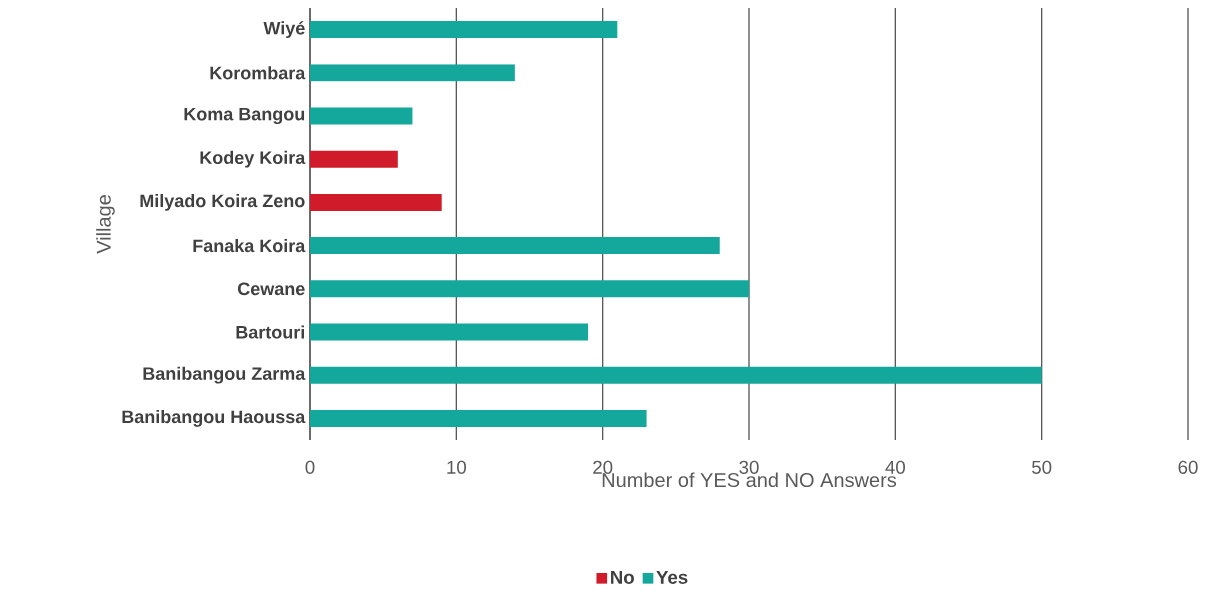  What do you see at coordinates (749, 467) in the screenshot?
I see `x-tick-label: 30` at bounding box center [749, 467].